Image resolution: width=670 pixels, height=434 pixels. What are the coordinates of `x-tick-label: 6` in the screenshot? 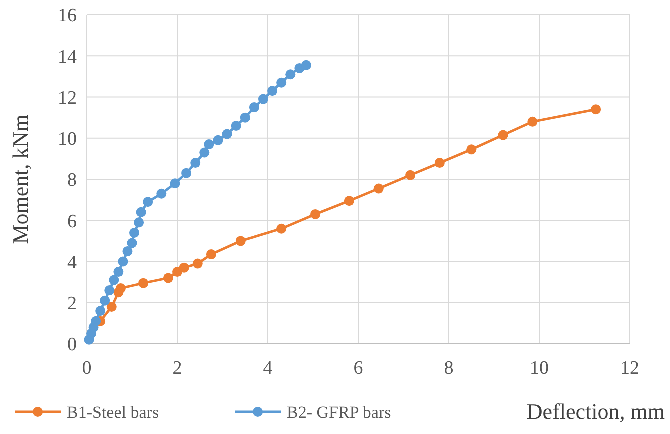 It's located at (359, 368).